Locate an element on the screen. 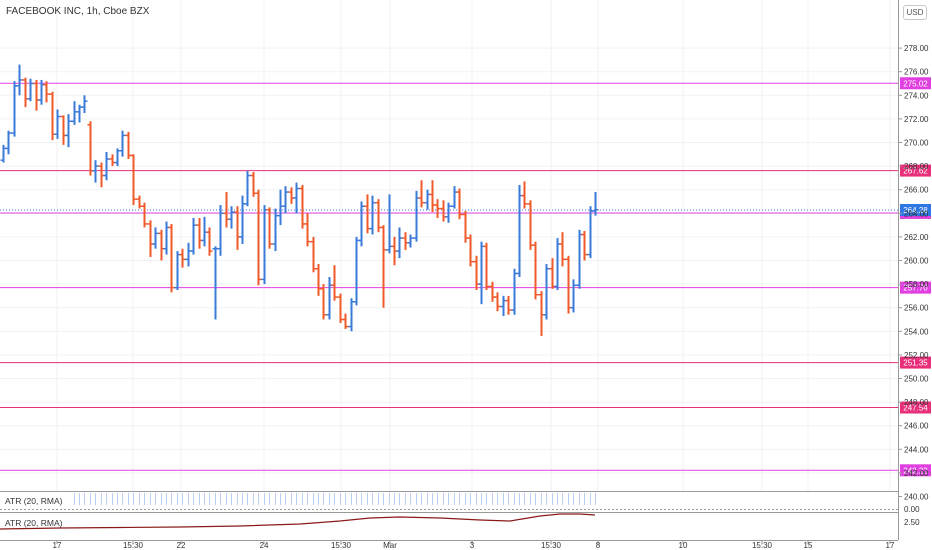  last-price-tag is located at coordinates (915, 209).